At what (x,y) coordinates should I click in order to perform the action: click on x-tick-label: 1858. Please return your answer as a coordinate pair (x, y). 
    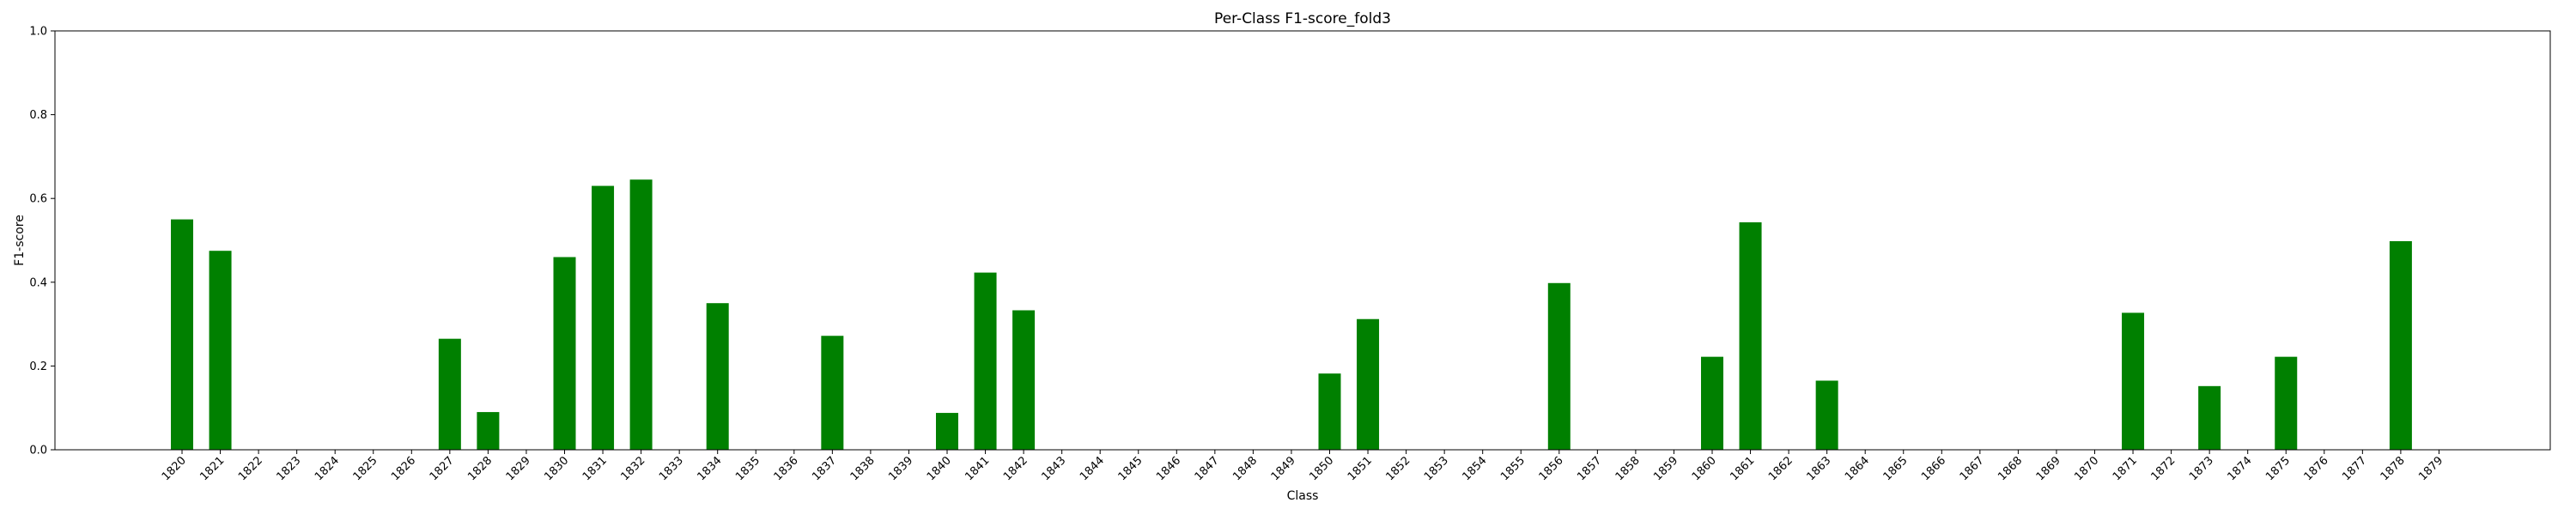
    Looking at the image, I should click on (1628, 468).